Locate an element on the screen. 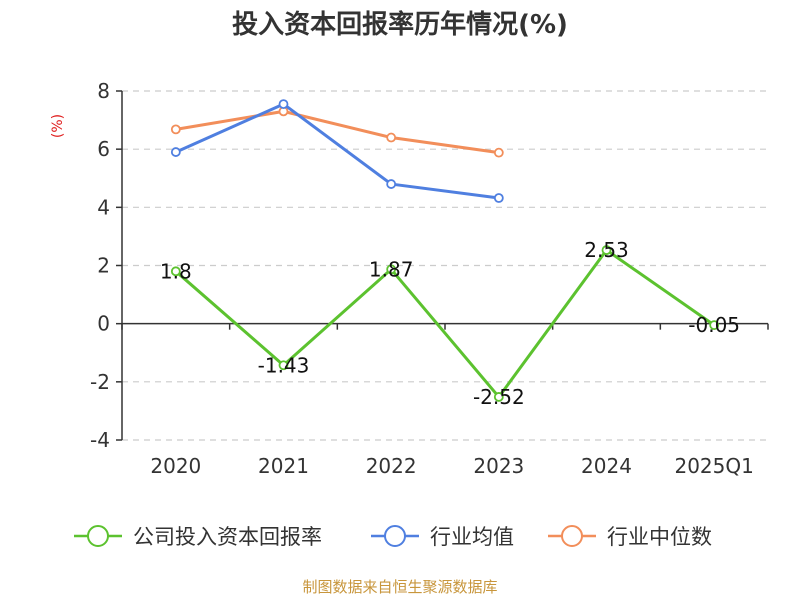 This screenshot has width=800, height=600. data-label: -1.43 is located at coordinates (284, 365).